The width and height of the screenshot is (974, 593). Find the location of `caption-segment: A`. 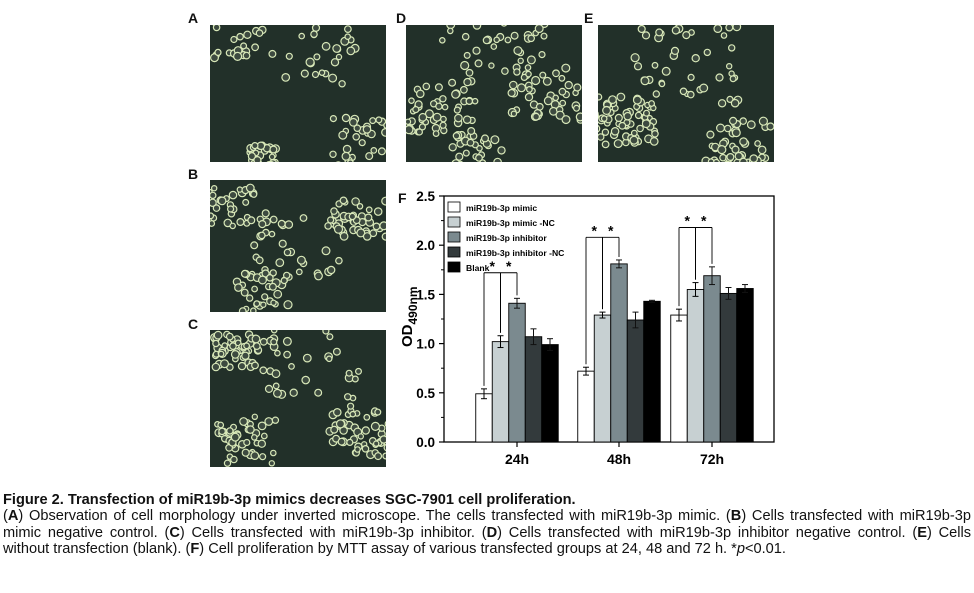

caption-segment: A is located at coordinates (13, 516).